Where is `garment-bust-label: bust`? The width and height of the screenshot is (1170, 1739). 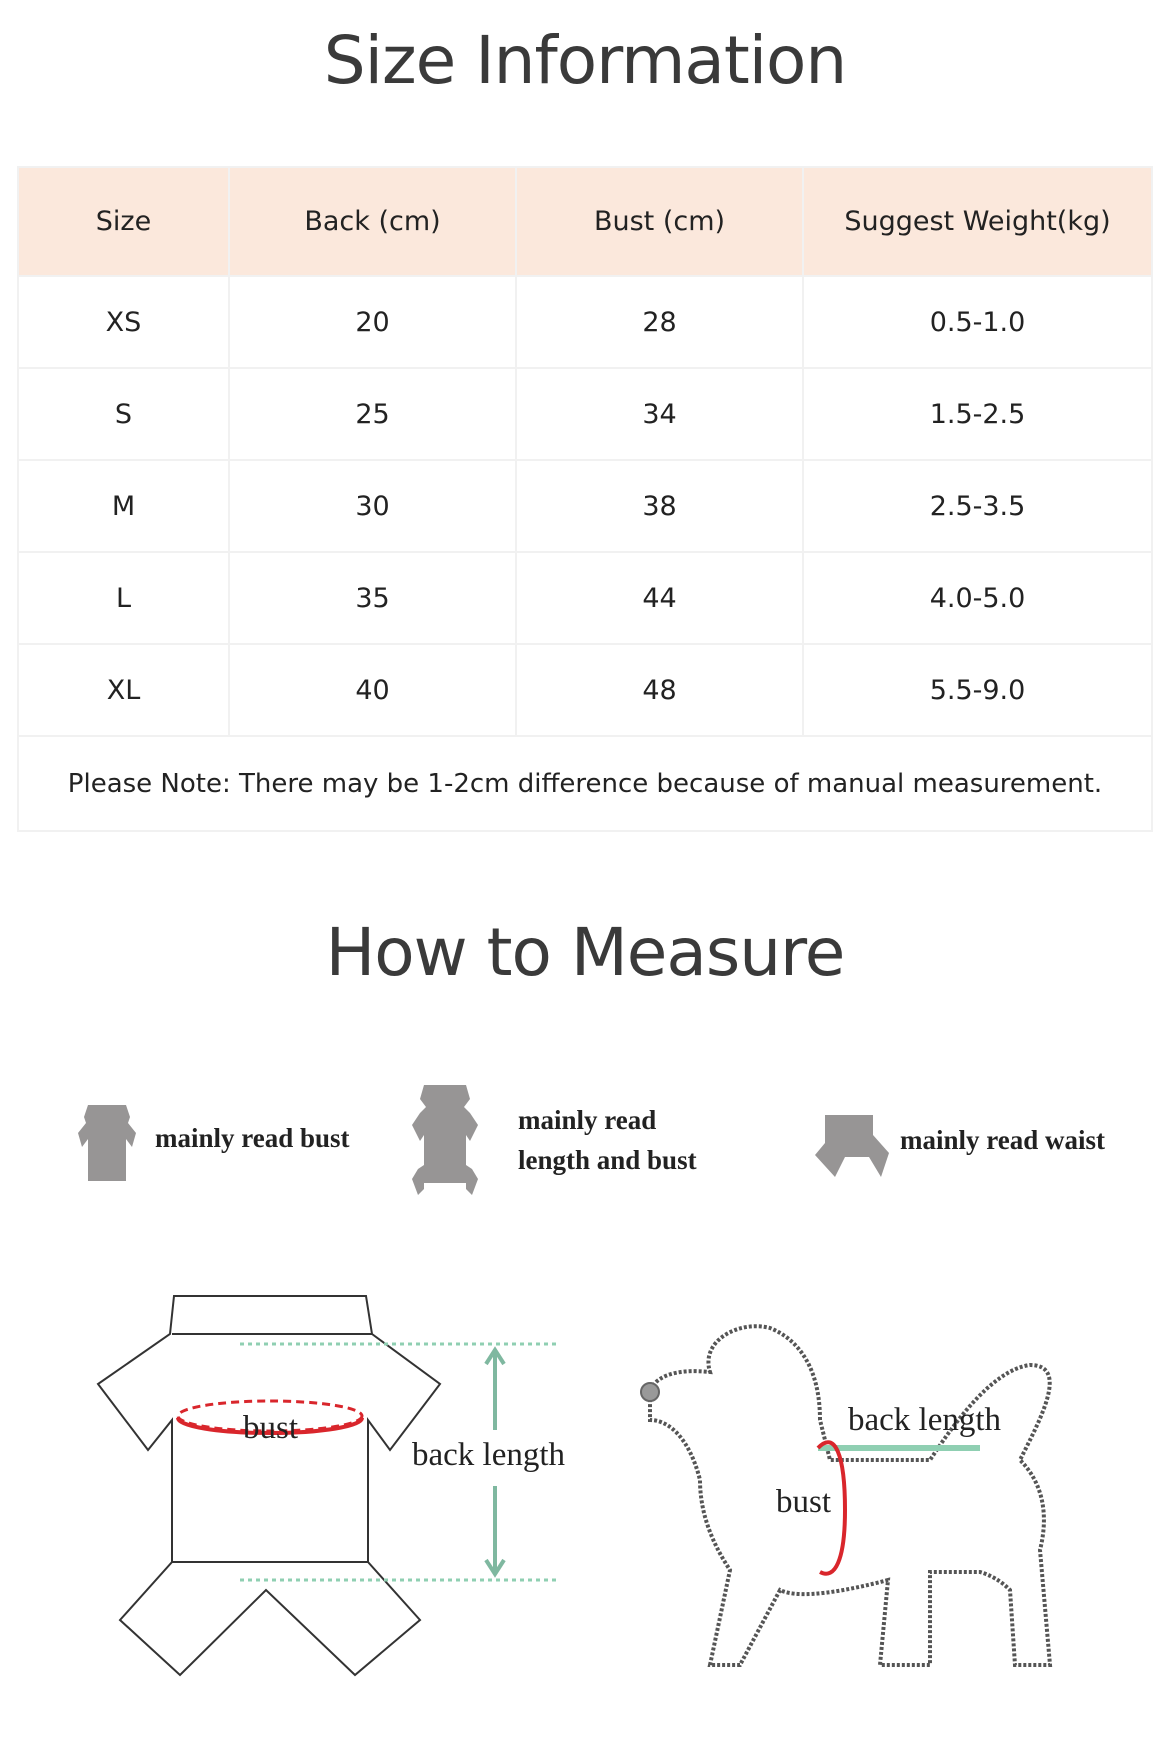
garment-bust-label: bust is located at coordinates (271, 1428).